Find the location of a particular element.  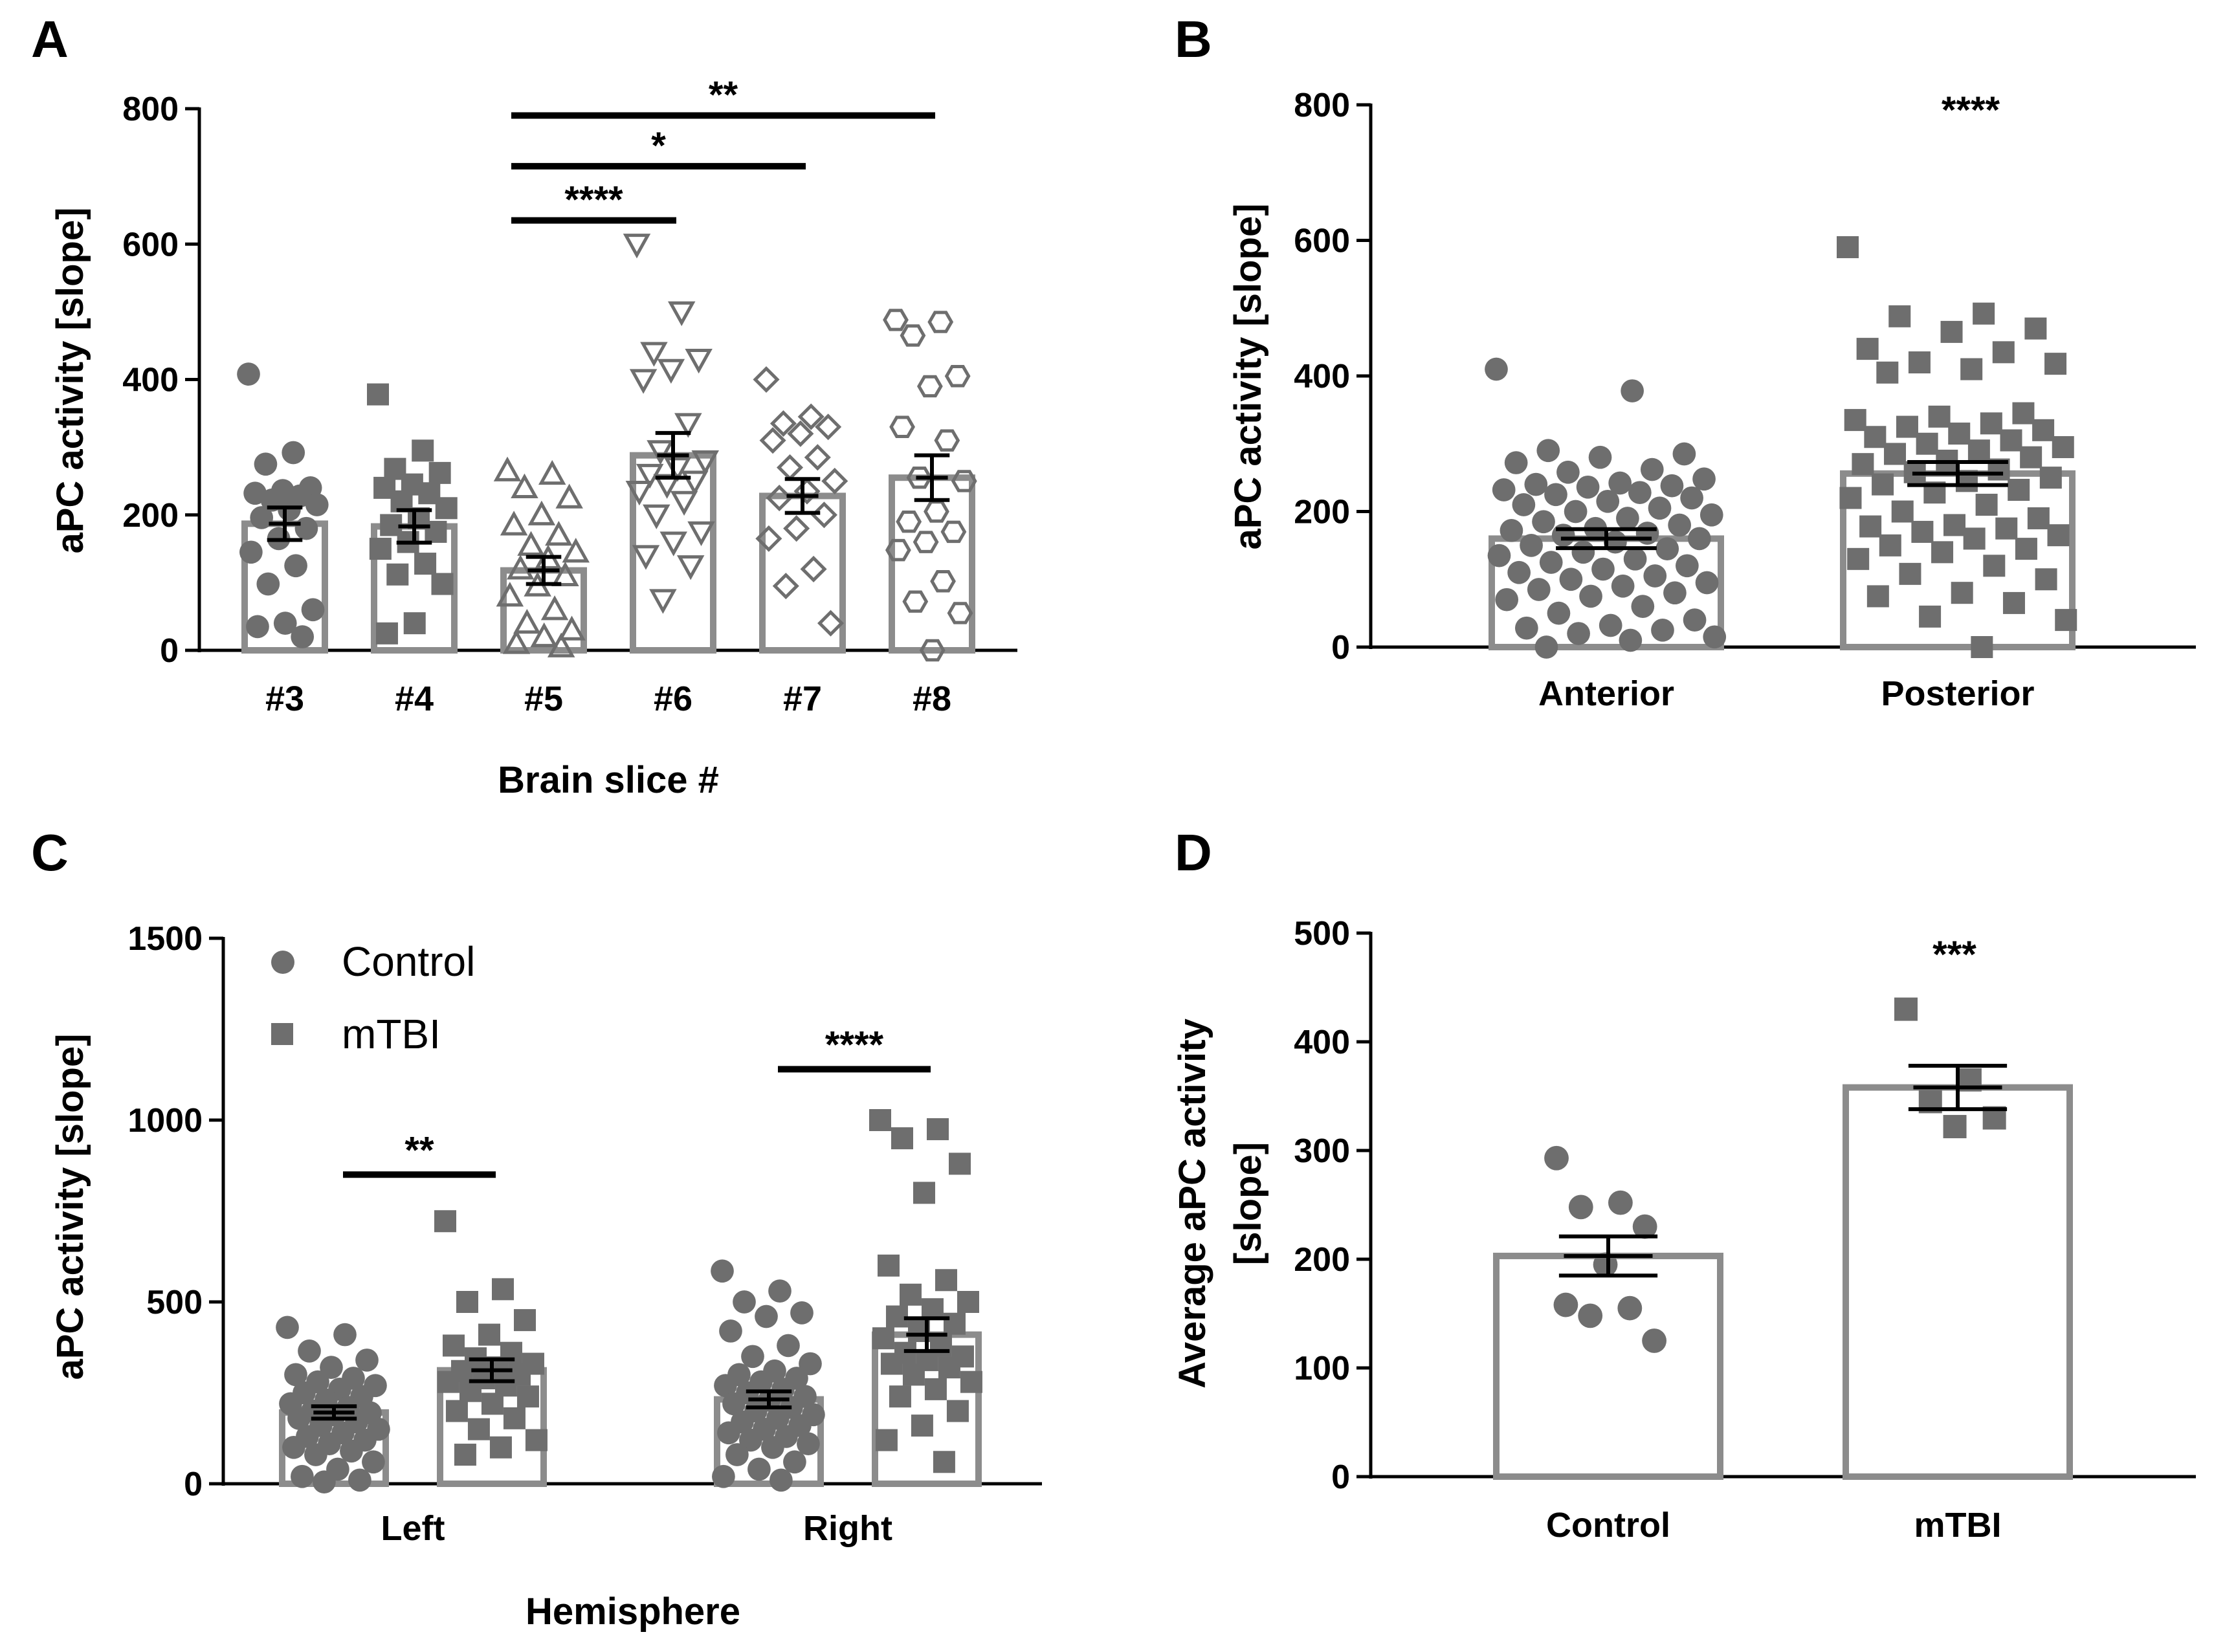

panel-a-y-tick-label: 200 is located at coordinates (151, 515).